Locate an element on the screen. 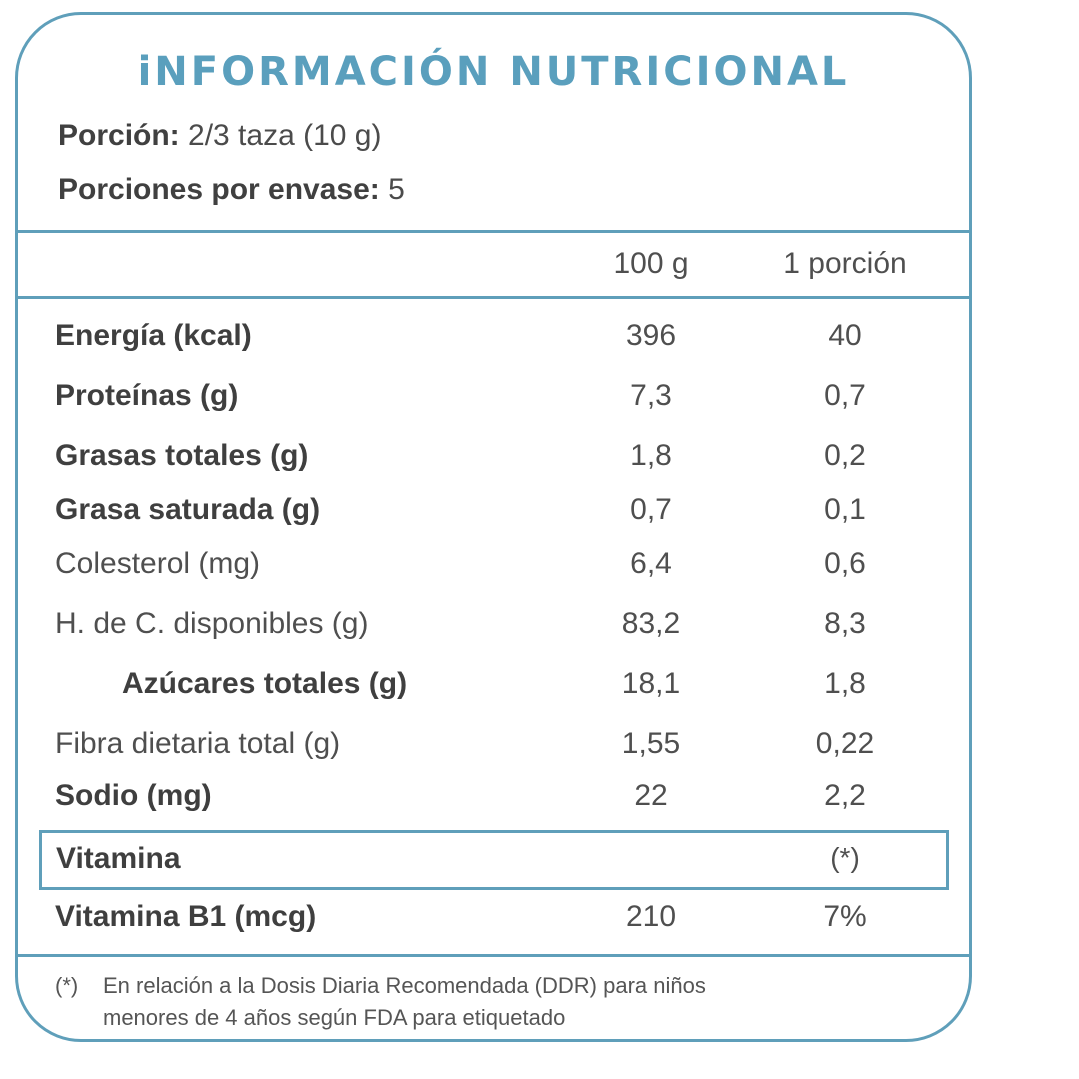 This screenshot has height=1079, width=1079. serving-size-value: 2/3 taza (10 g) is located at coordinates (285, 135).